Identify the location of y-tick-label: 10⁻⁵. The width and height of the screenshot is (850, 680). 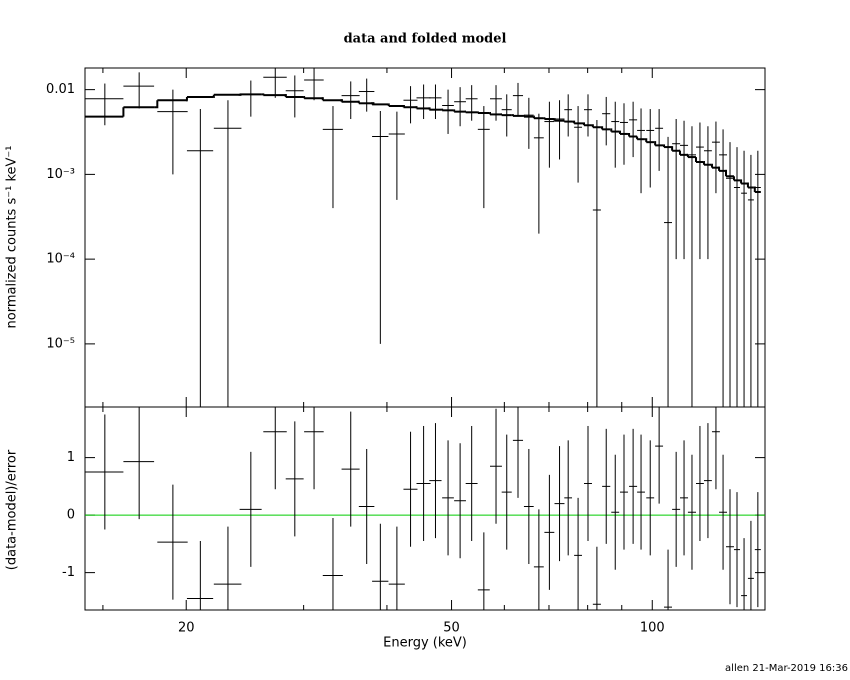
(60, 343).